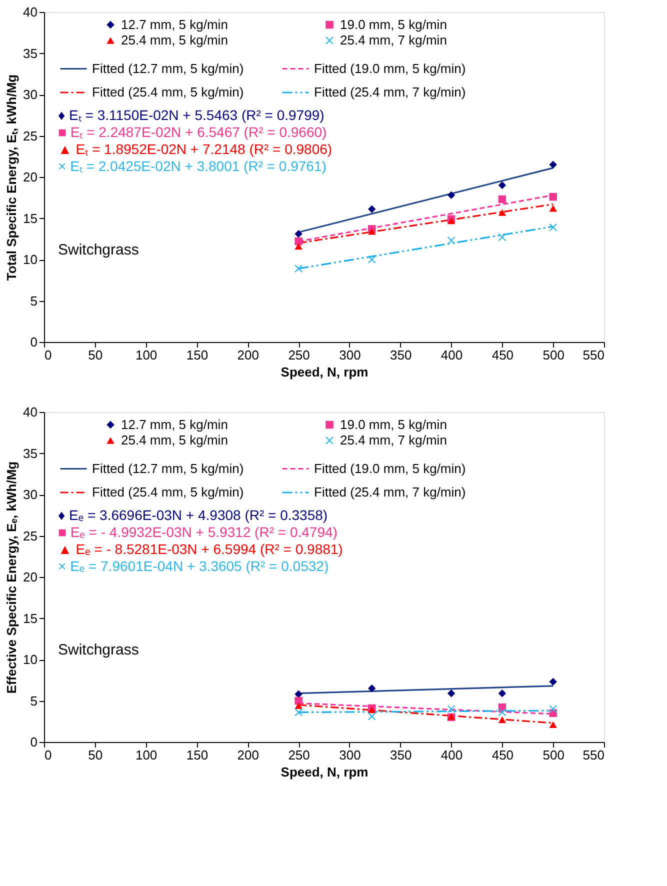 The width and height of the screenshot is (667, 886). Describe the element at coordinates (192, 132) in the screenshot. I see `annotation: ■ Eₜ = 2.2487E-02N + 6.5467 (R² = 0.9660)` at that location.